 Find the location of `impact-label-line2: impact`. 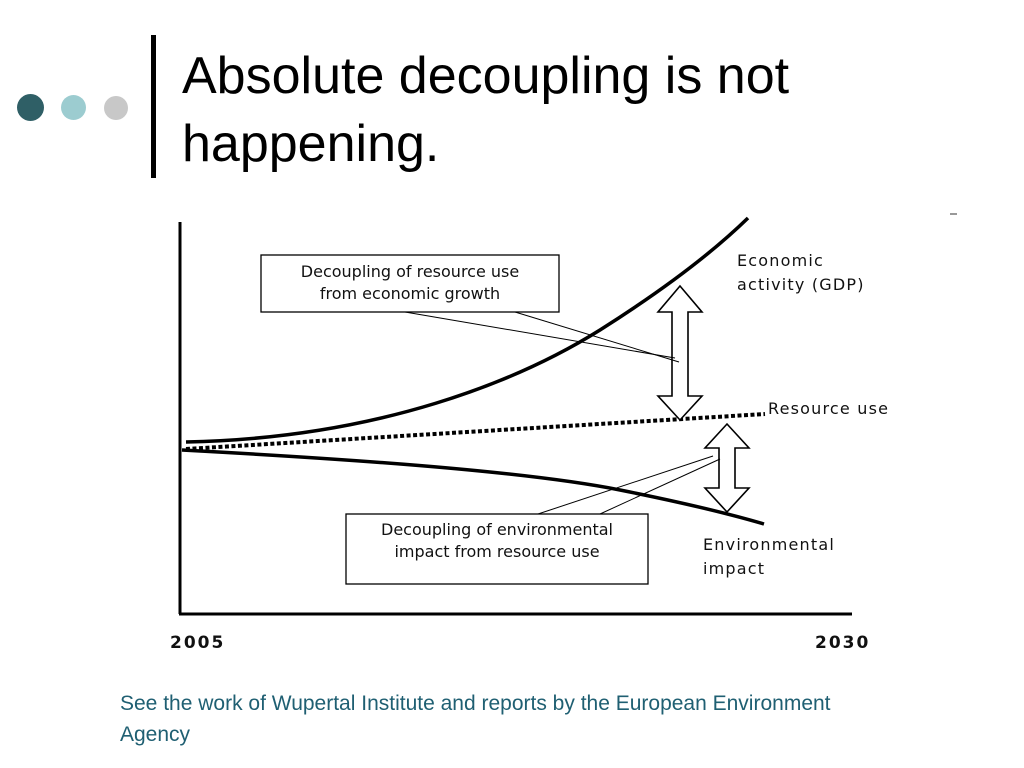

impact-label-line2: impact is located at coordinates (734, 568).